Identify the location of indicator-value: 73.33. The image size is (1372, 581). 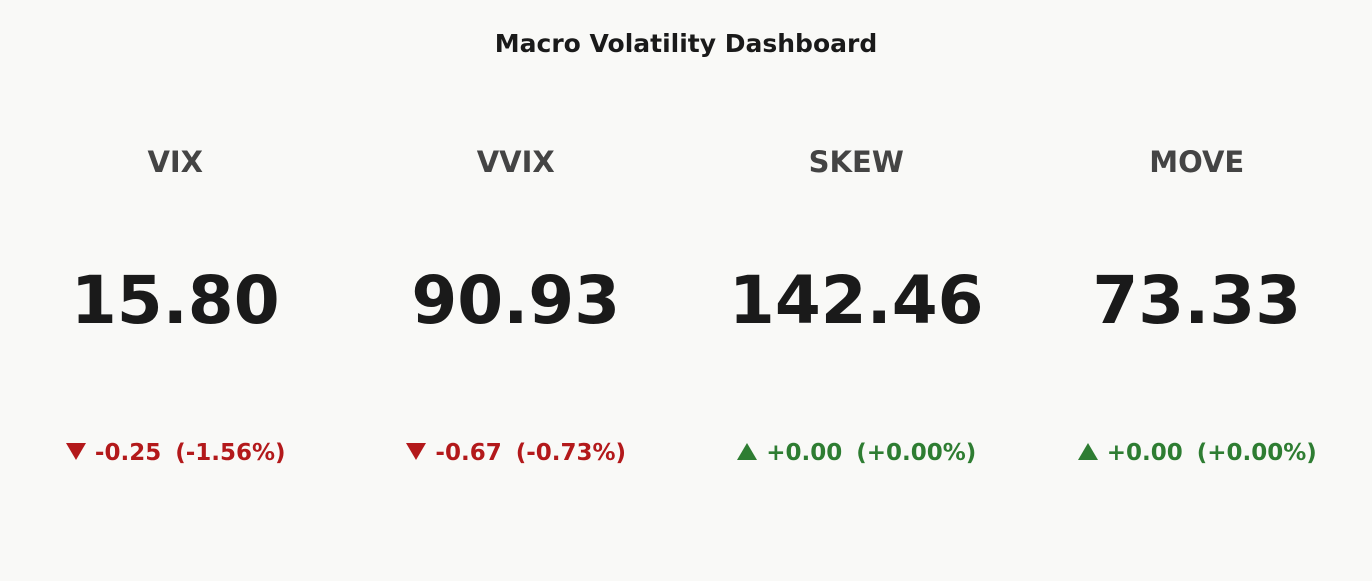
(1197, 300).